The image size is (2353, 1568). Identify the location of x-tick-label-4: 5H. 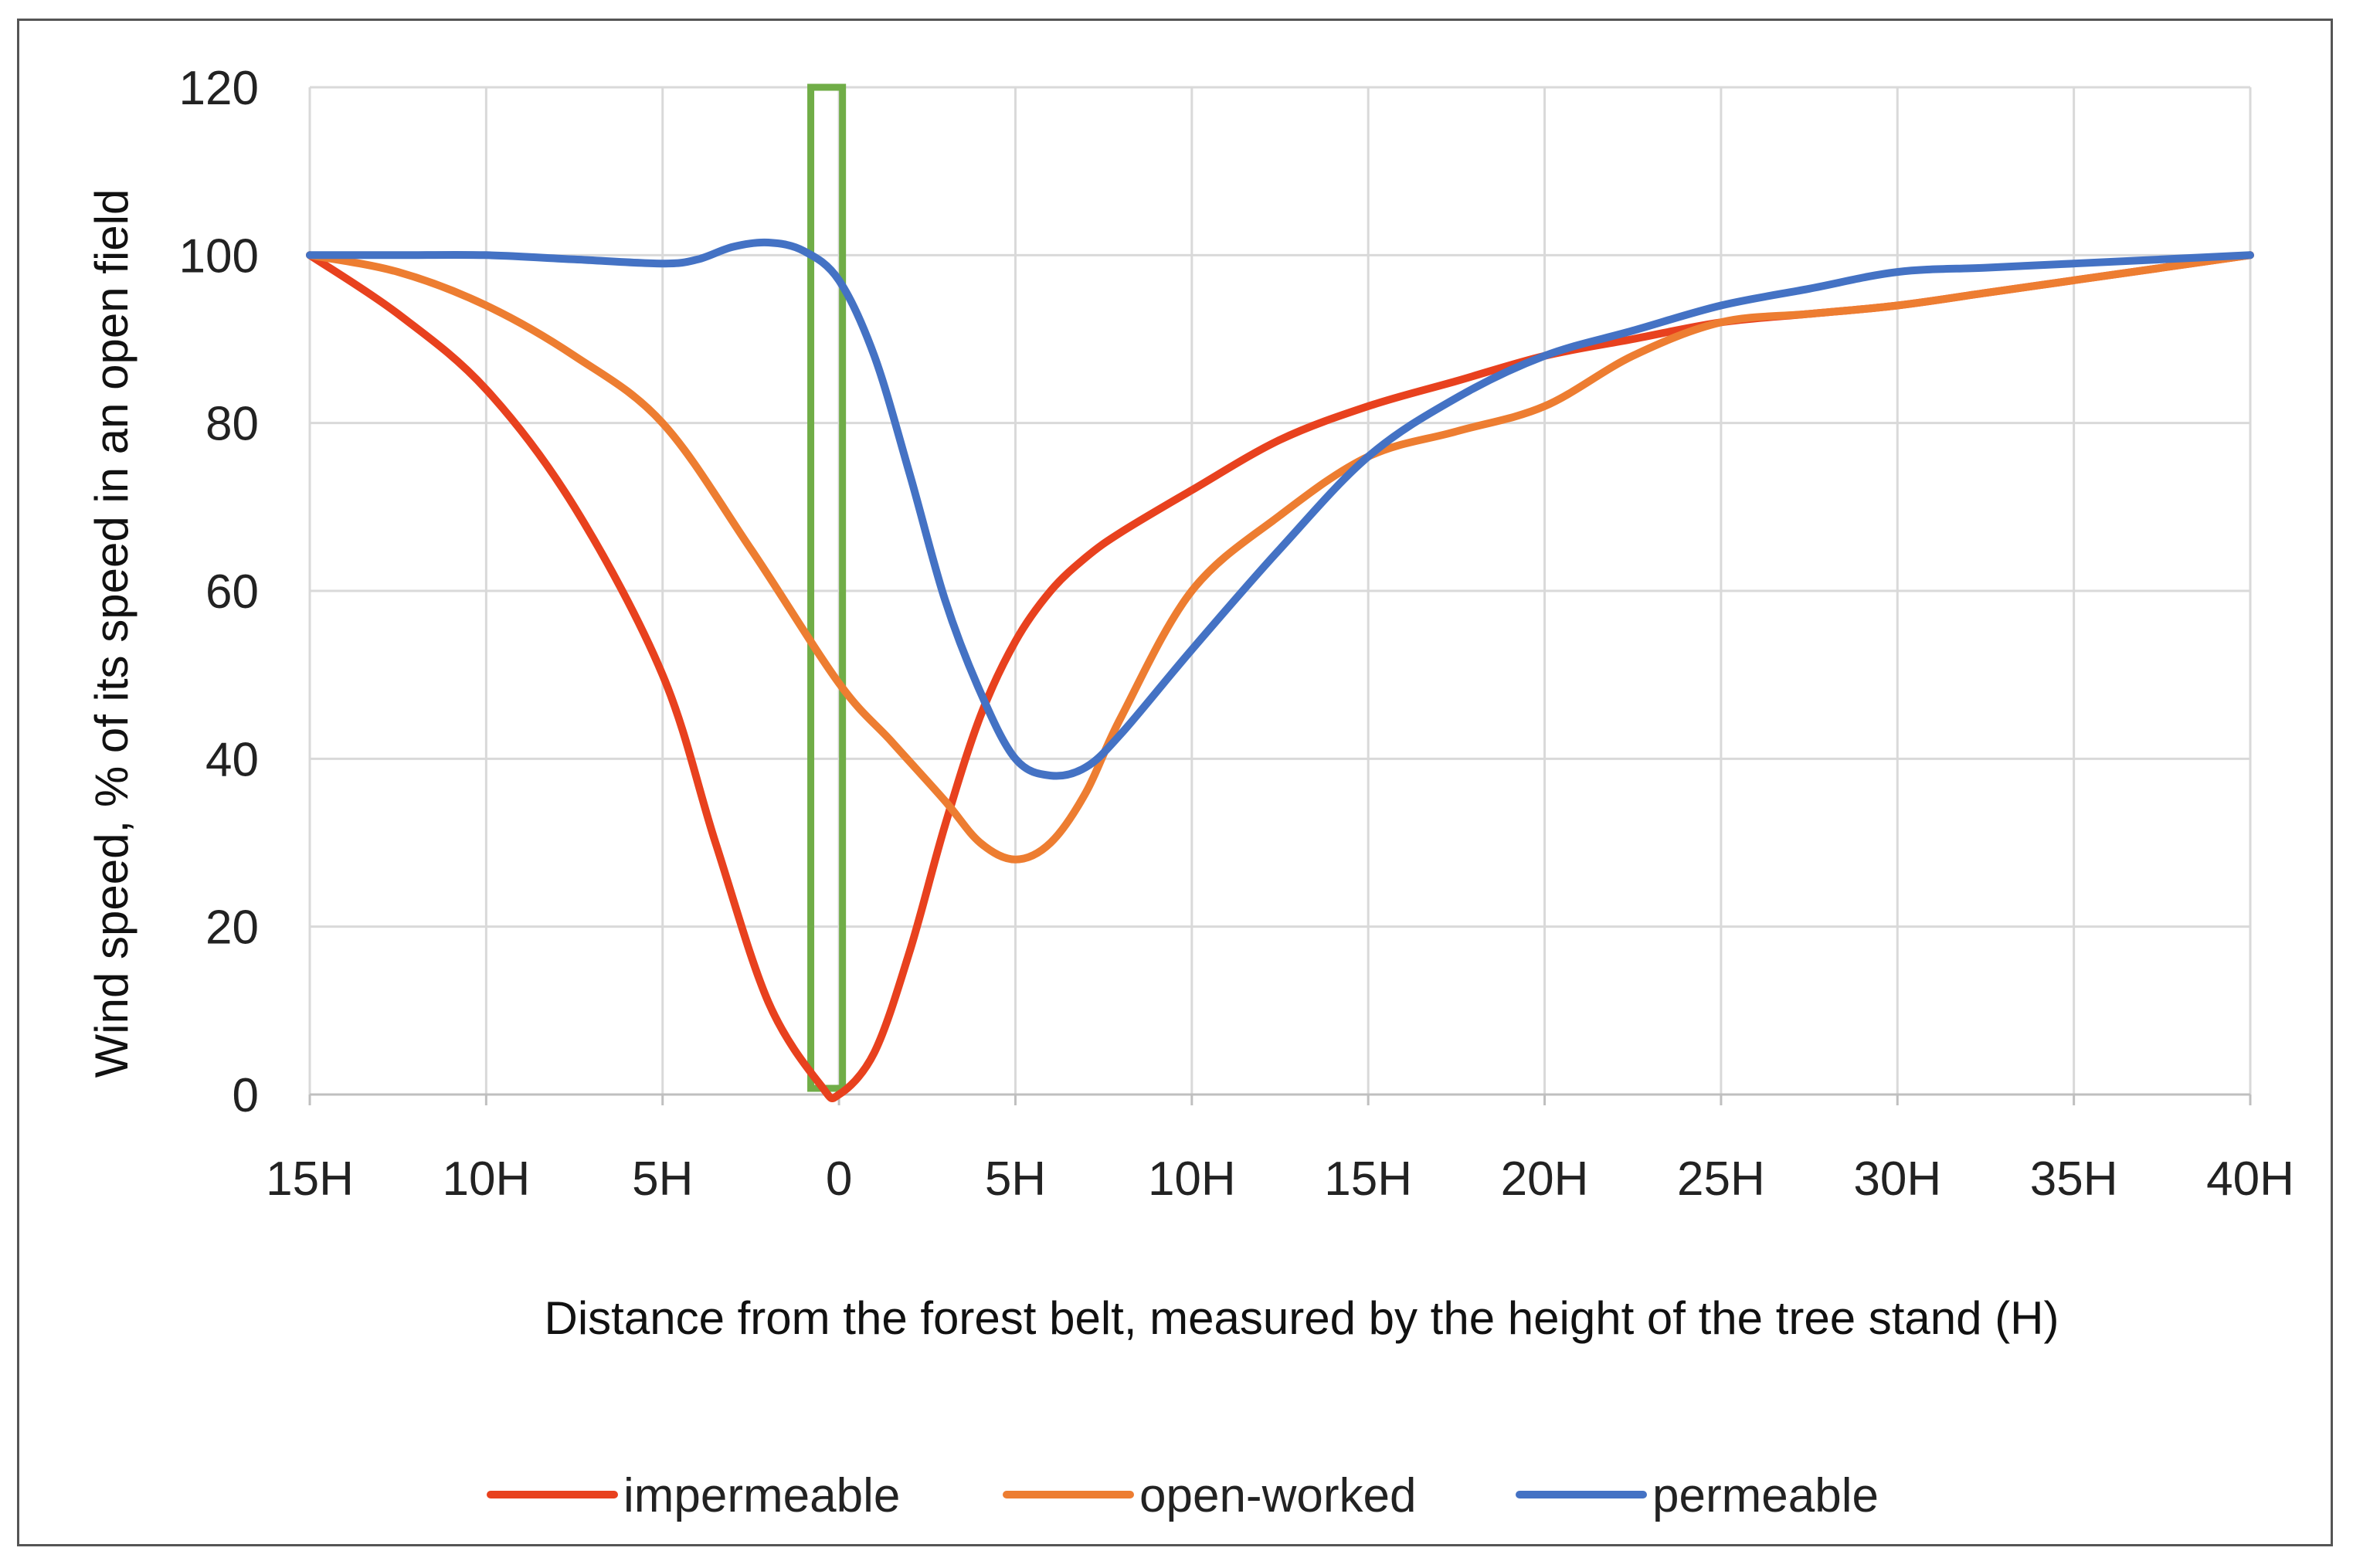
(1016, 1179).